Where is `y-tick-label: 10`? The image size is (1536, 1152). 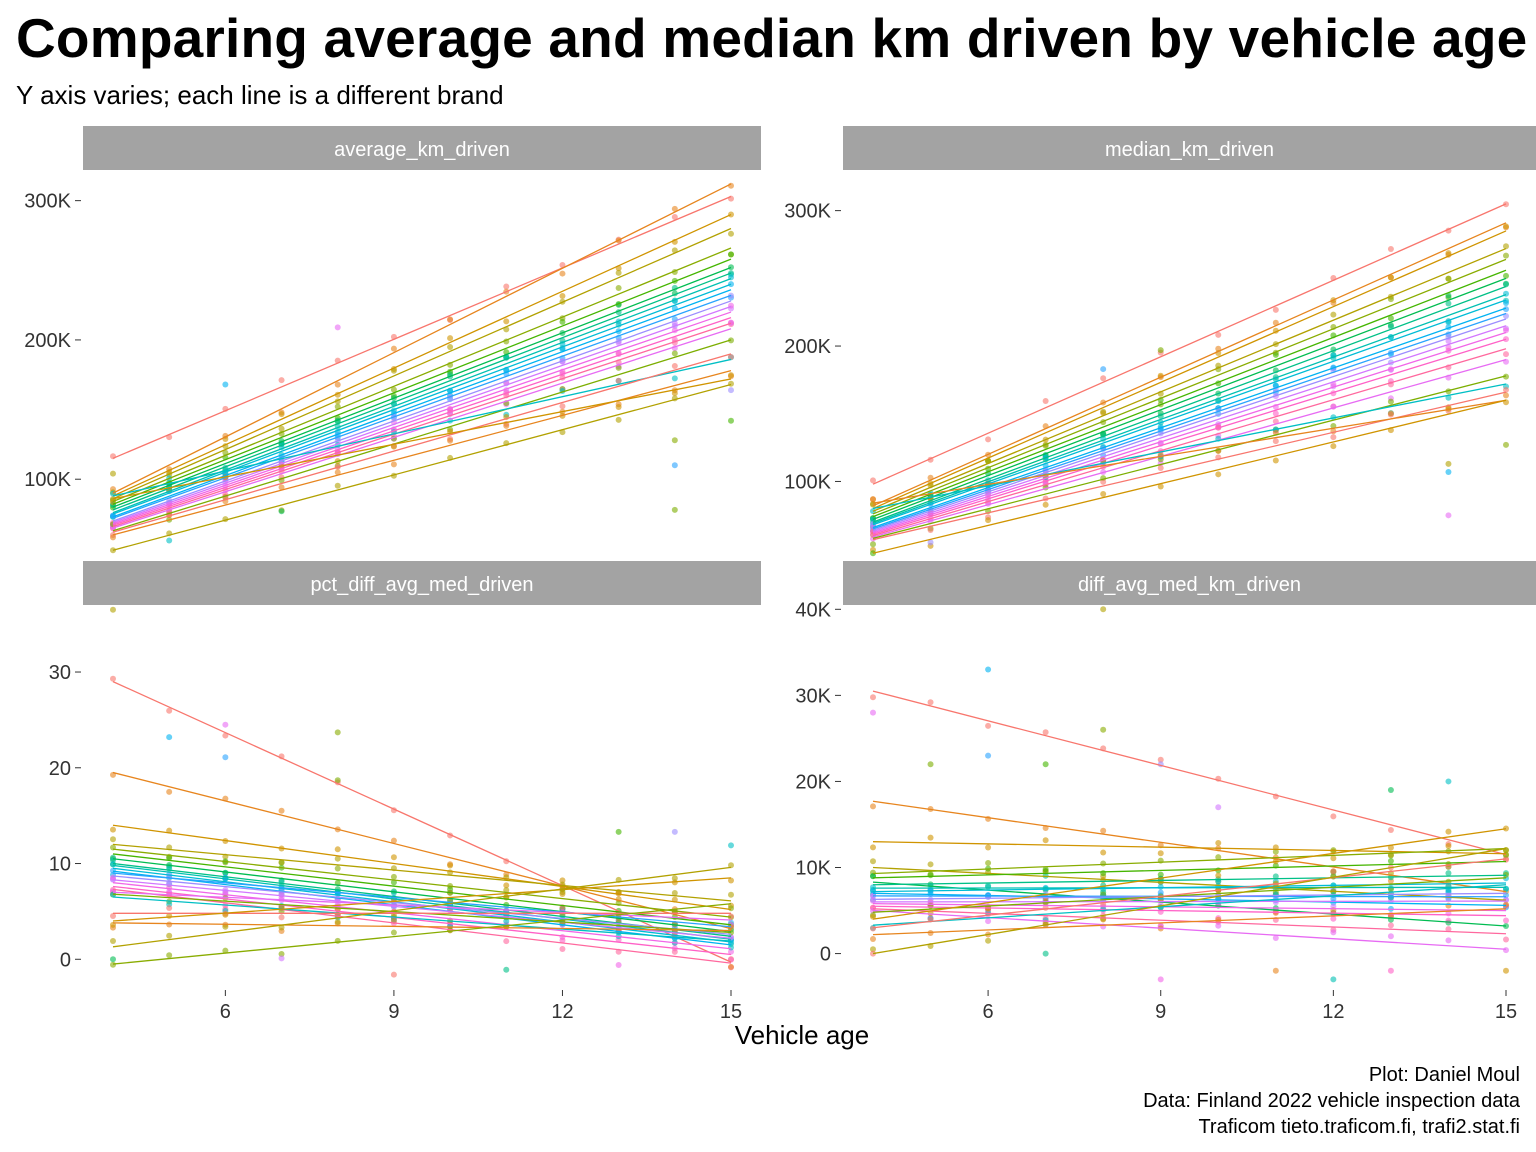
y-tick-label: 10 is located at coordinates (60, 865).